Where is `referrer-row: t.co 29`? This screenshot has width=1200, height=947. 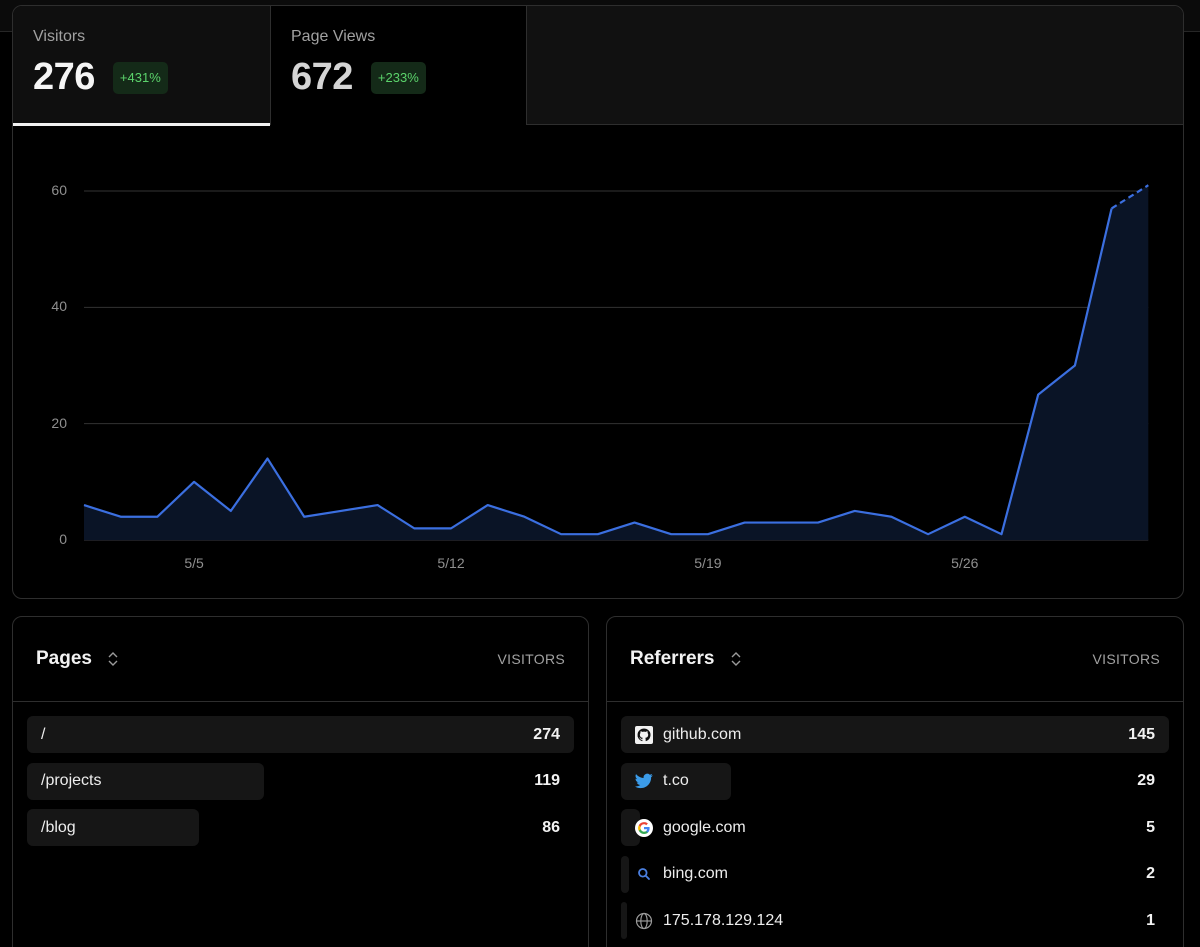
referrer-row: t.co 29 is located at coordinates (895, 781).